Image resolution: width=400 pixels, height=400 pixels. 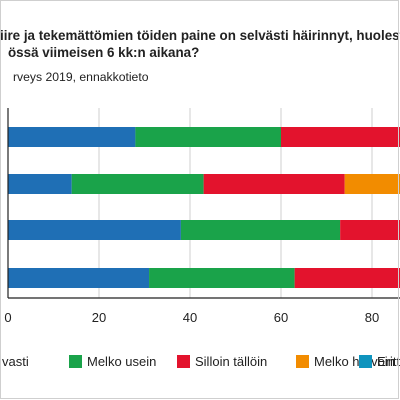 I want to click on bar-row4-series3, so click(x=347, y=278).